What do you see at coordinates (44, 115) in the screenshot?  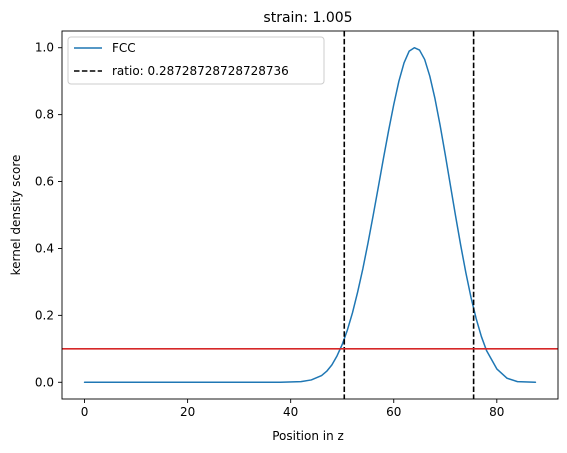 I see `y-tick-label: 0.8` at bounding box center [44, 115].